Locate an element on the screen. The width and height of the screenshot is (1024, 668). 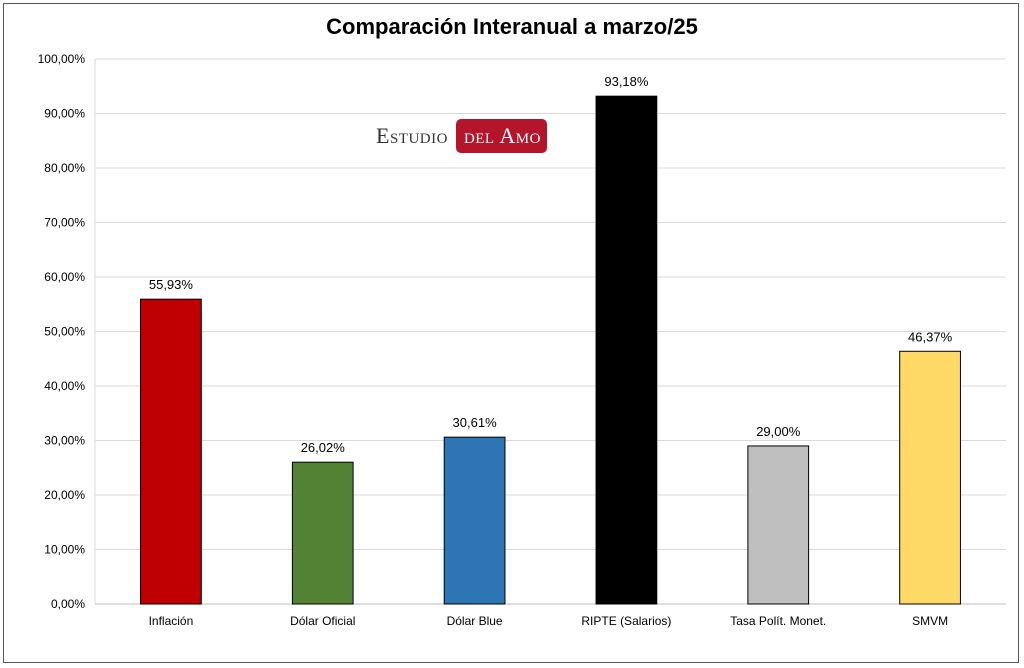
y-tick-label: 100,00% is located at coordinates (62, 59).